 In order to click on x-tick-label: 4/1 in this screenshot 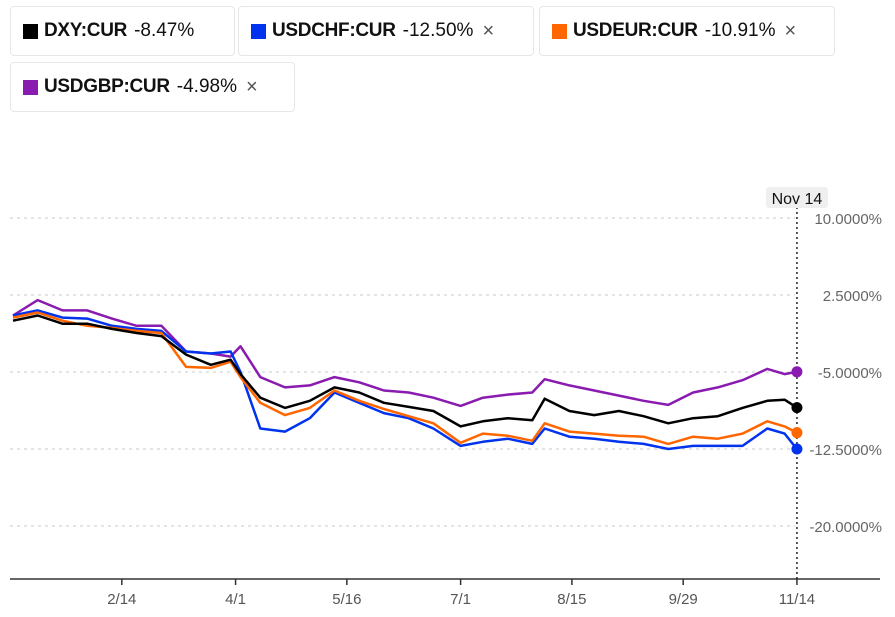, I will do `click(235, 599)`.